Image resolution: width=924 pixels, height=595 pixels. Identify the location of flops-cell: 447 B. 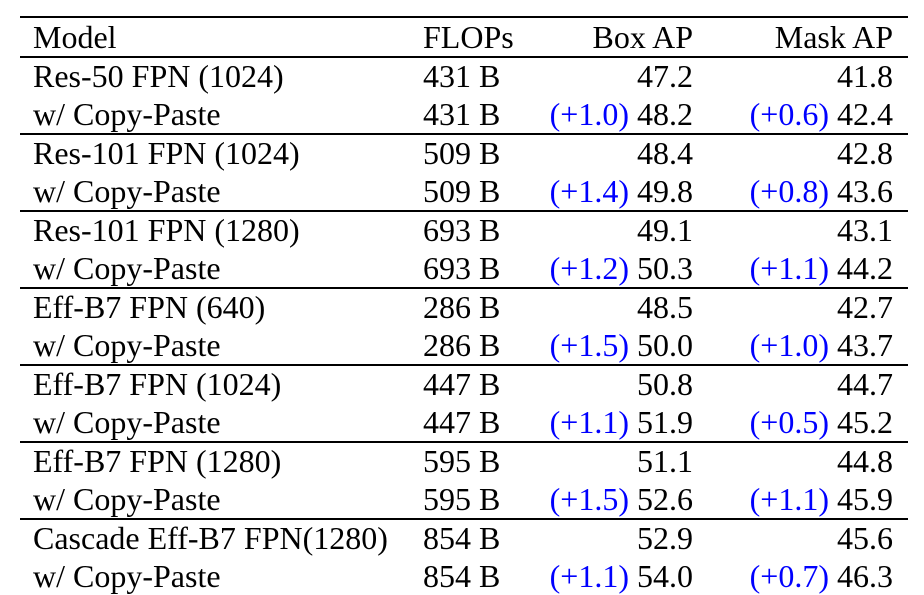
(462, 384).